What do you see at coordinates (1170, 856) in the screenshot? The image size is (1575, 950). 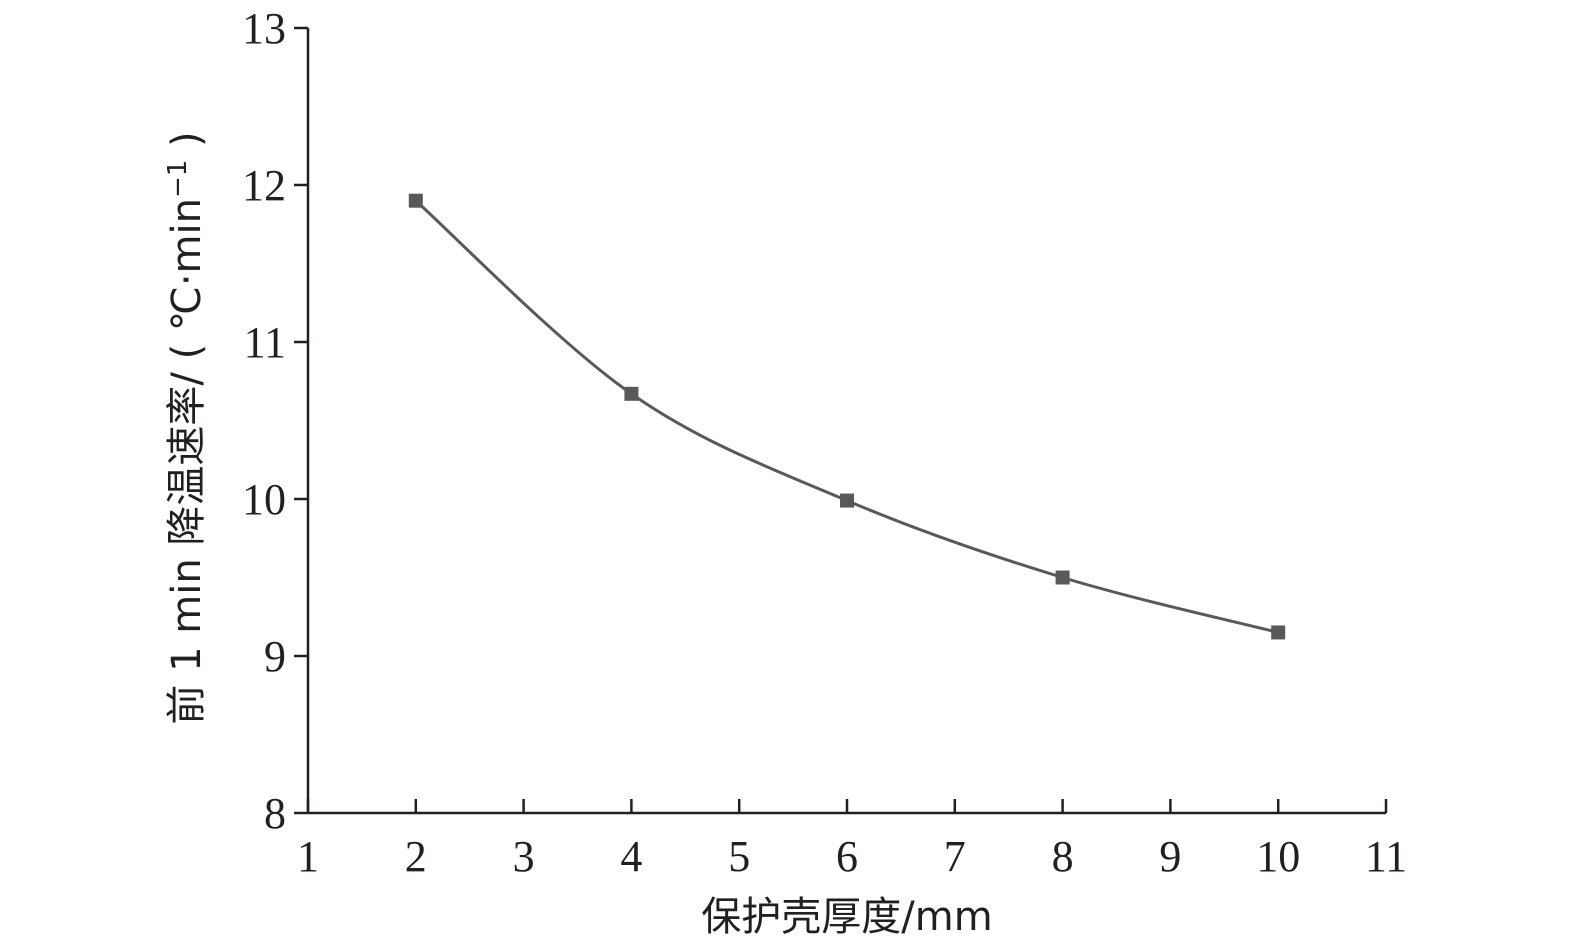 I see `x-tick-label: 9` at bounding box center [1170, 856].